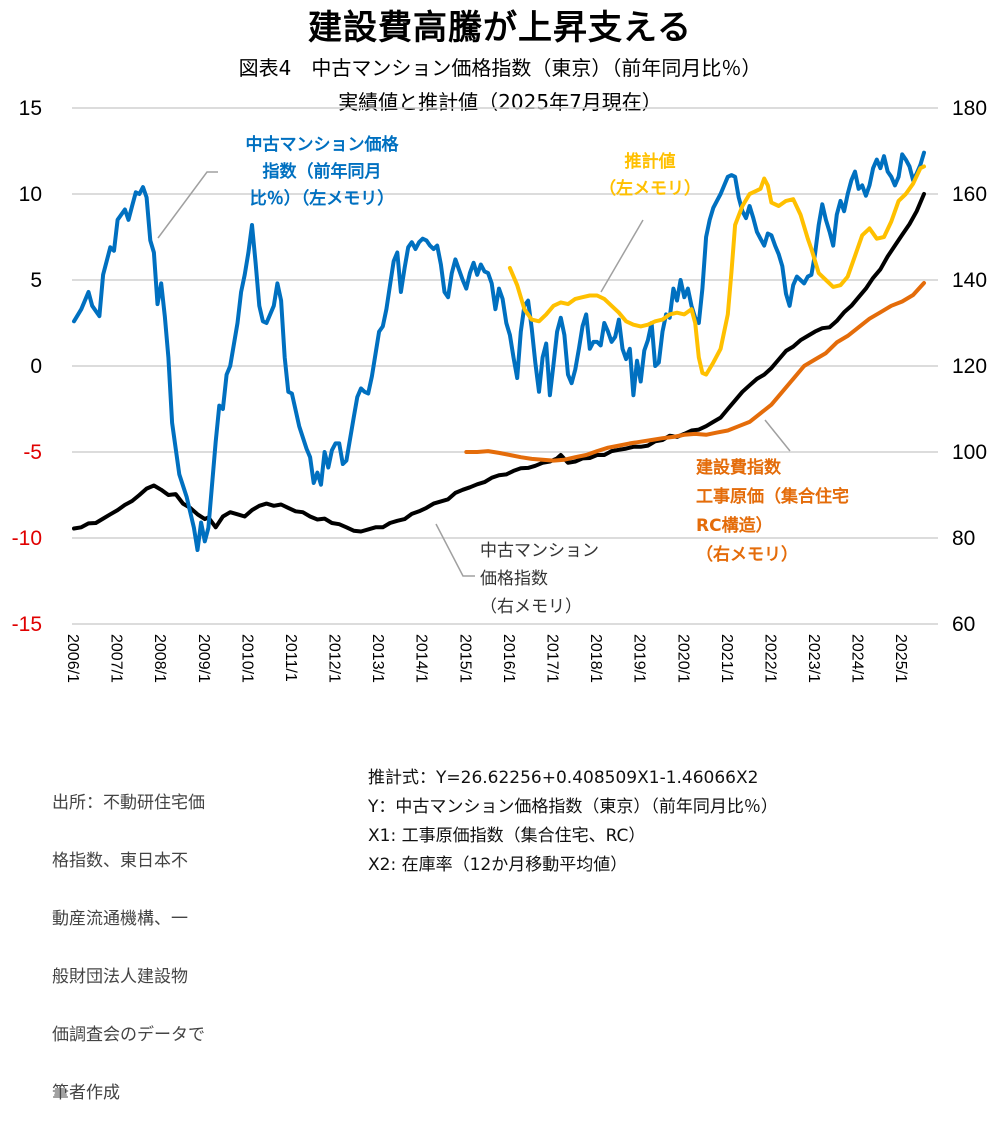 The image size is (1000, 1137). What do you see at coordinates (716, 270) in the screenshot?
I see `series-line-estimate` at bounding box center [716, 270].